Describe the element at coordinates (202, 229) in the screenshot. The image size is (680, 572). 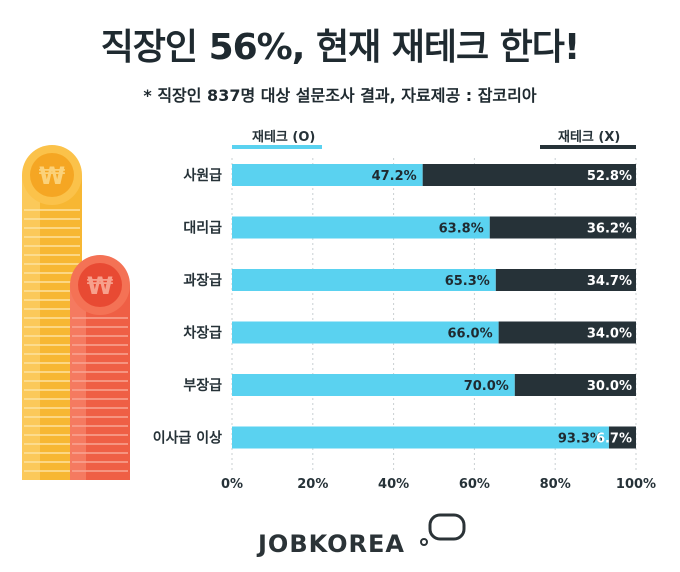
I see `category-label-1: 대리급` at that location.